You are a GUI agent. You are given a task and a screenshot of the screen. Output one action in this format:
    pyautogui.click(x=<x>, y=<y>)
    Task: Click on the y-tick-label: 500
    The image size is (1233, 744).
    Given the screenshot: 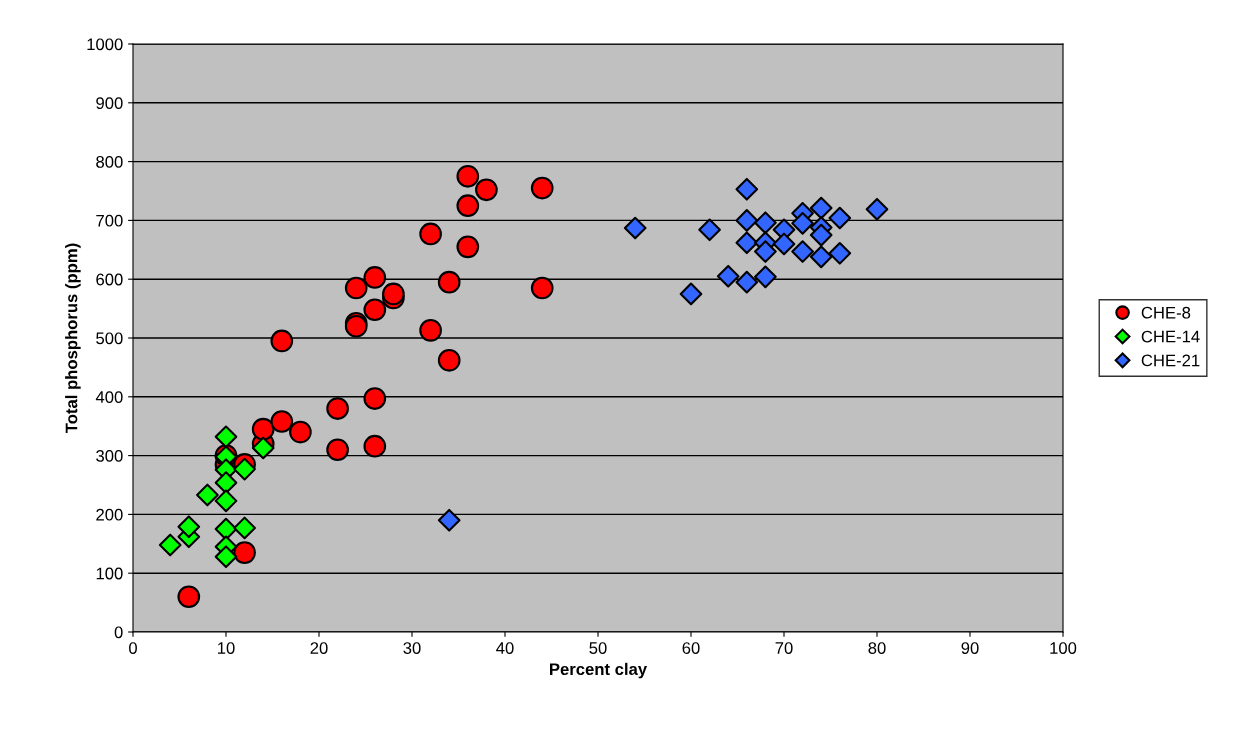 What is the action you would take?
    pyautogui.click(x=109, y=338)
    